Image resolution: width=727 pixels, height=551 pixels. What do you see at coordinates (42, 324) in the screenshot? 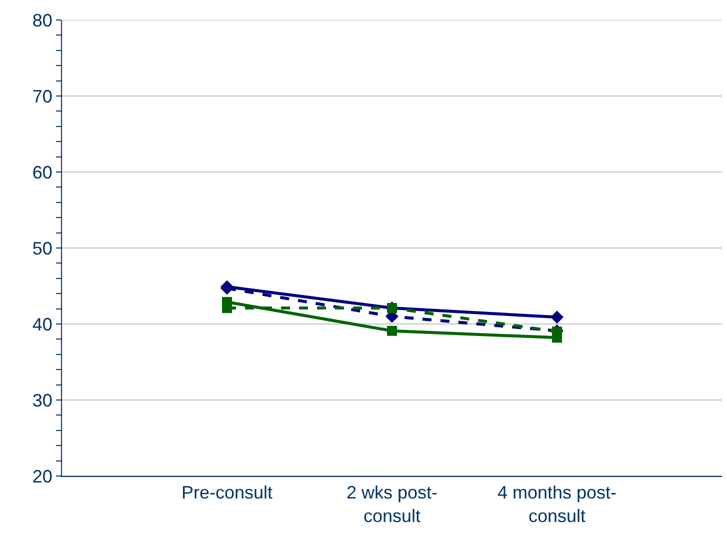
I see `y-tick-label: 40` at bounding box center [42, 324].